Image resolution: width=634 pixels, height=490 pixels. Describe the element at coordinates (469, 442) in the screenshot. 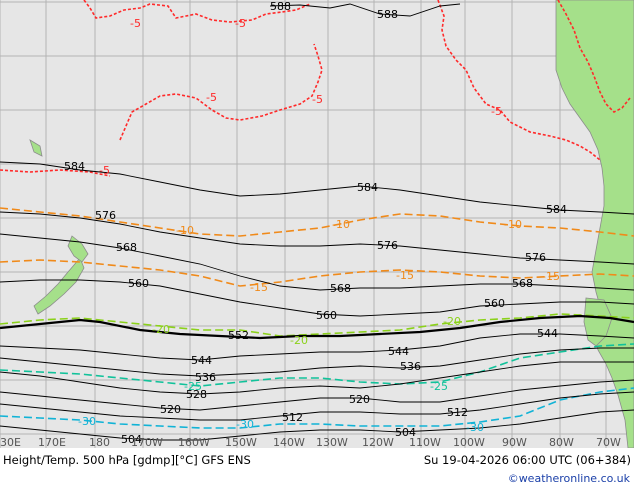

I see `lon-label: 100W` at that location.